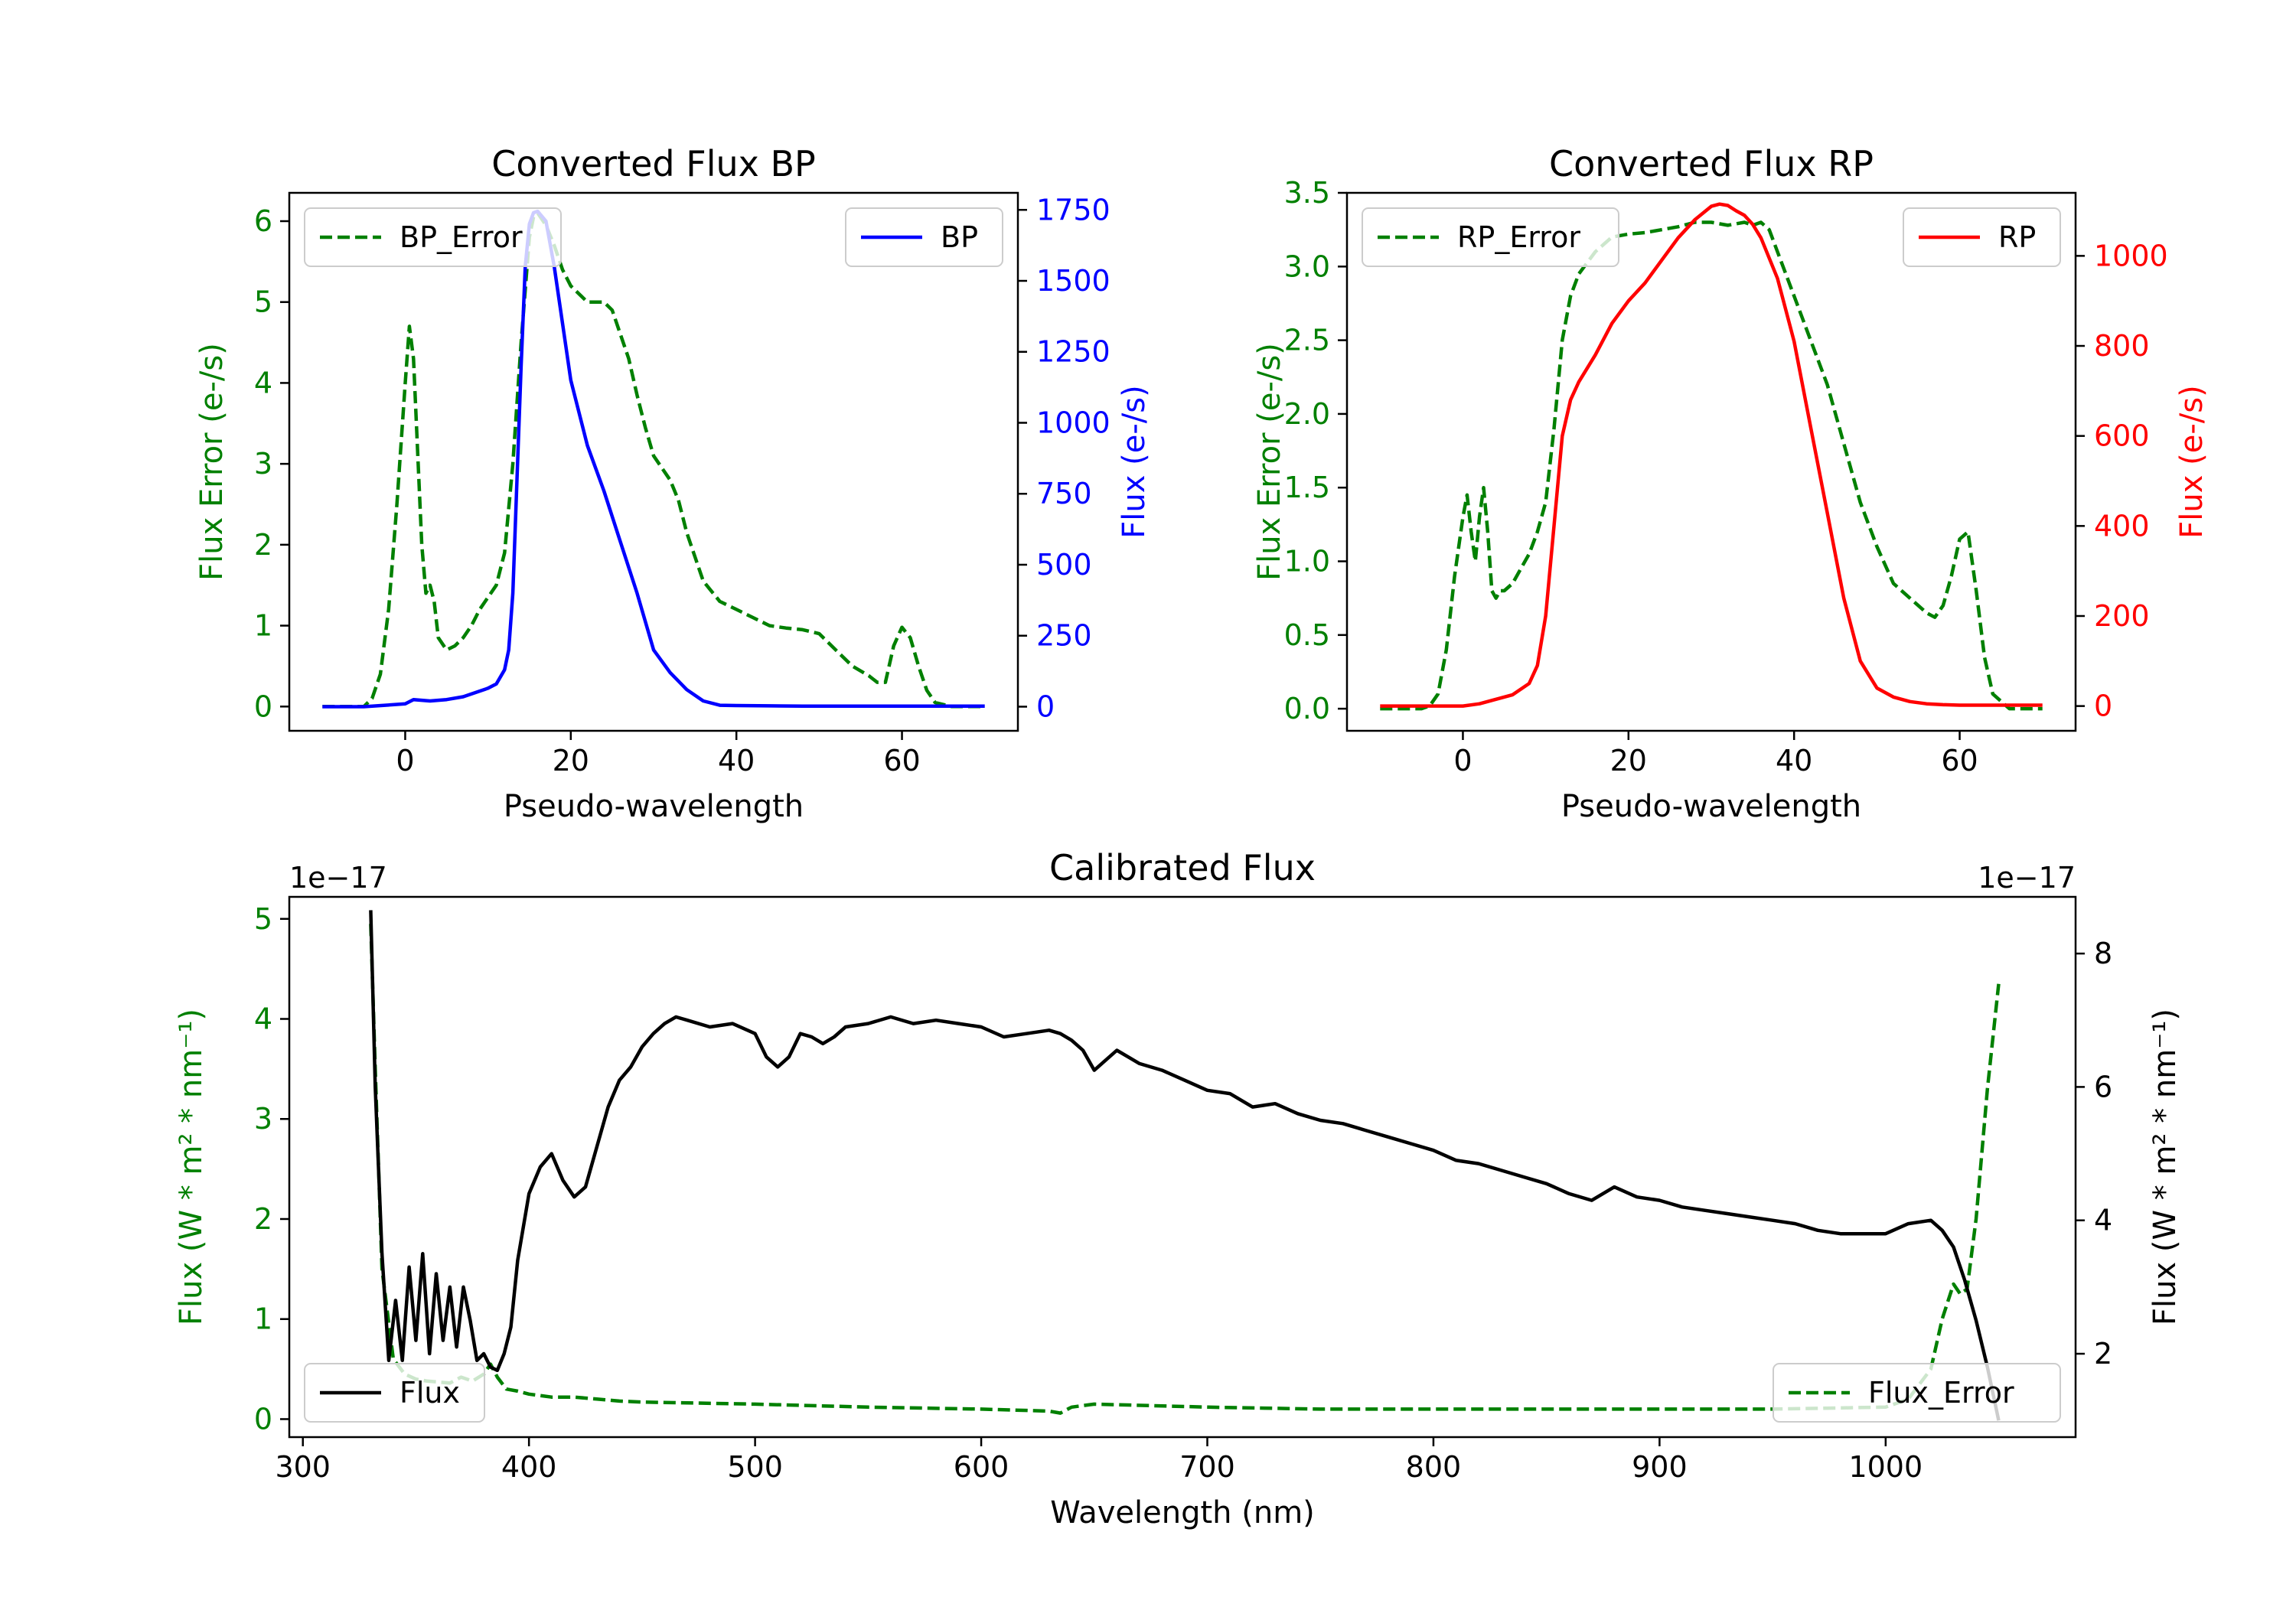 The height and width of the screenshot is (1607, 2296). What do you see at coordinates (1073, 210) in the screenshot?
I see `y-right-tick-label: 1750` at bounding box center [1073, 210].